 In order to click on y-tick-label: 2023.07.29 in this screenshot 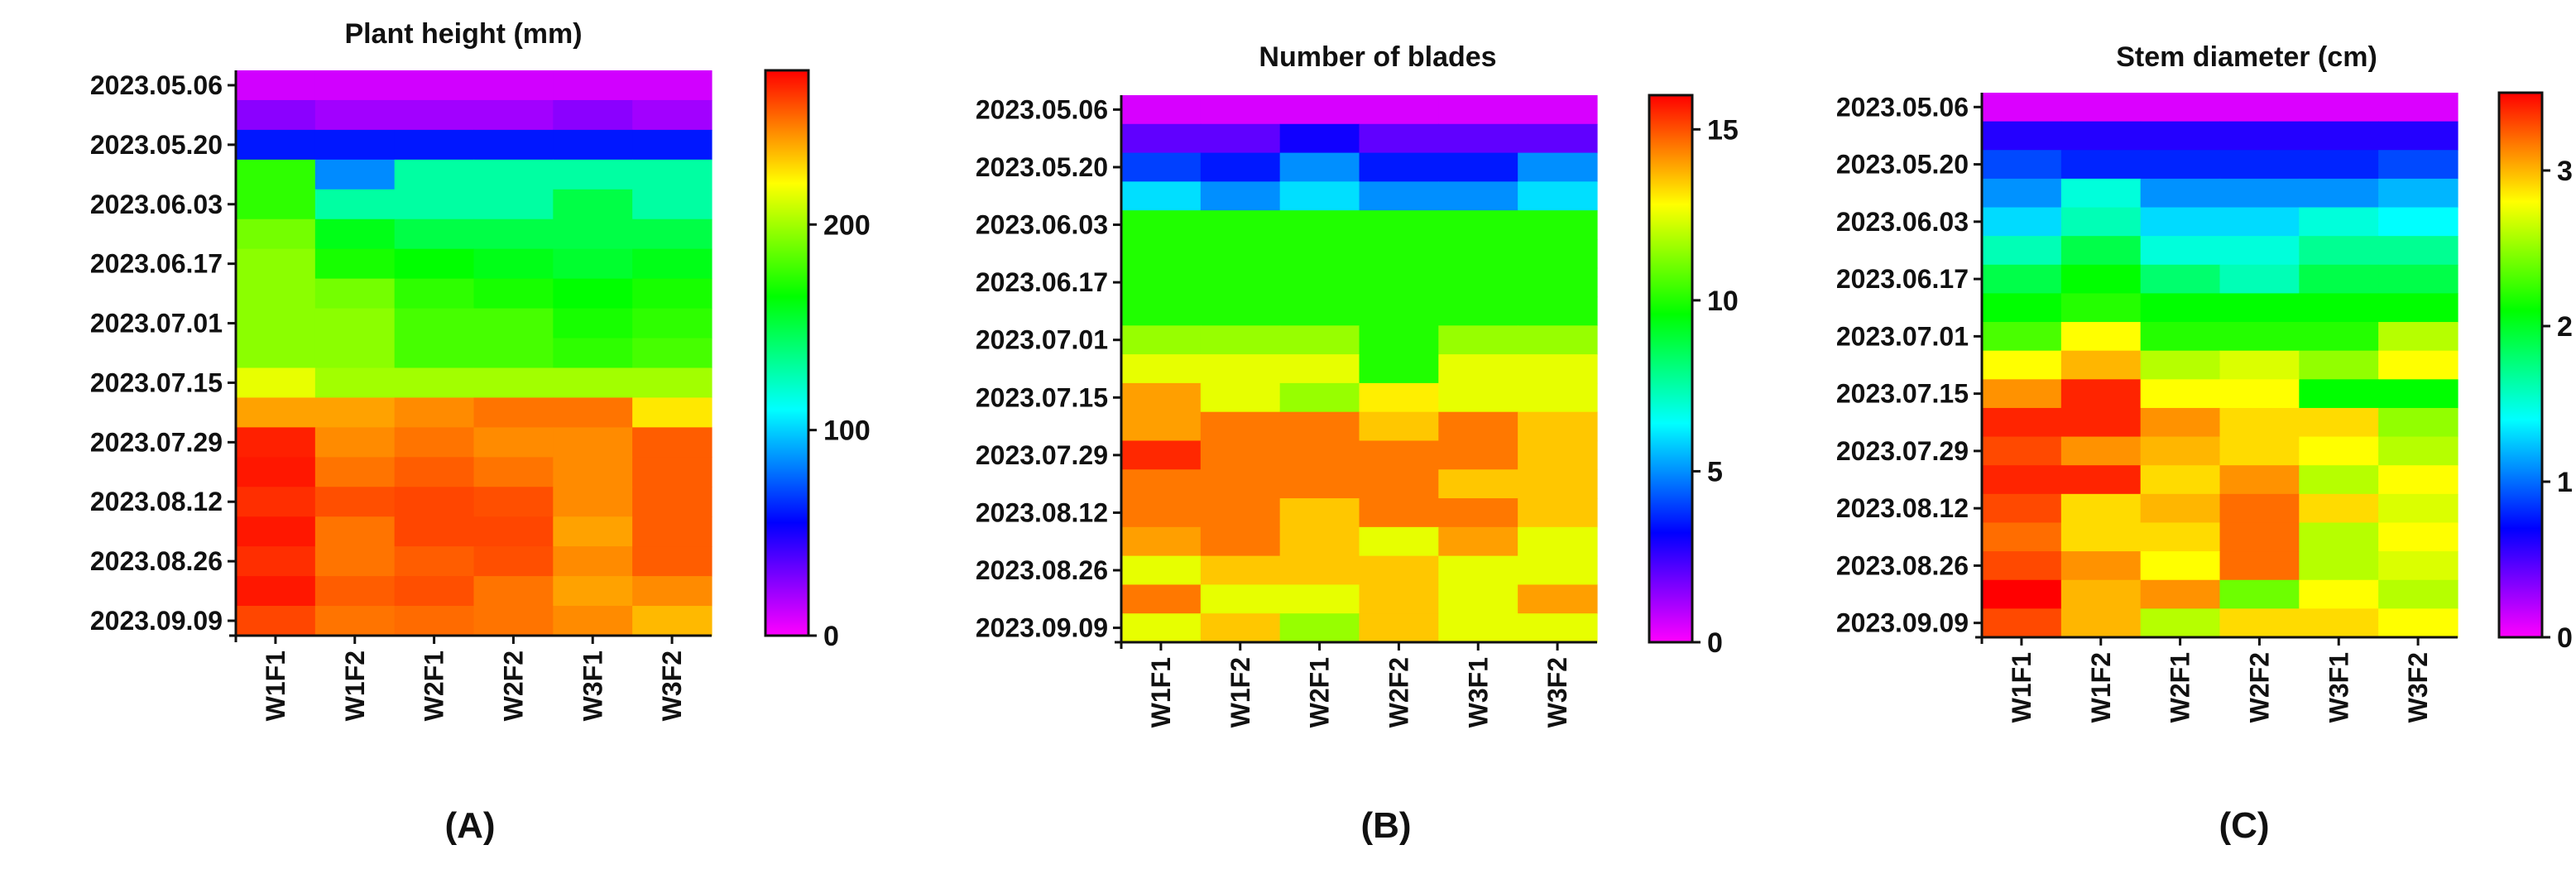, I will do `click(1042, 455)`.